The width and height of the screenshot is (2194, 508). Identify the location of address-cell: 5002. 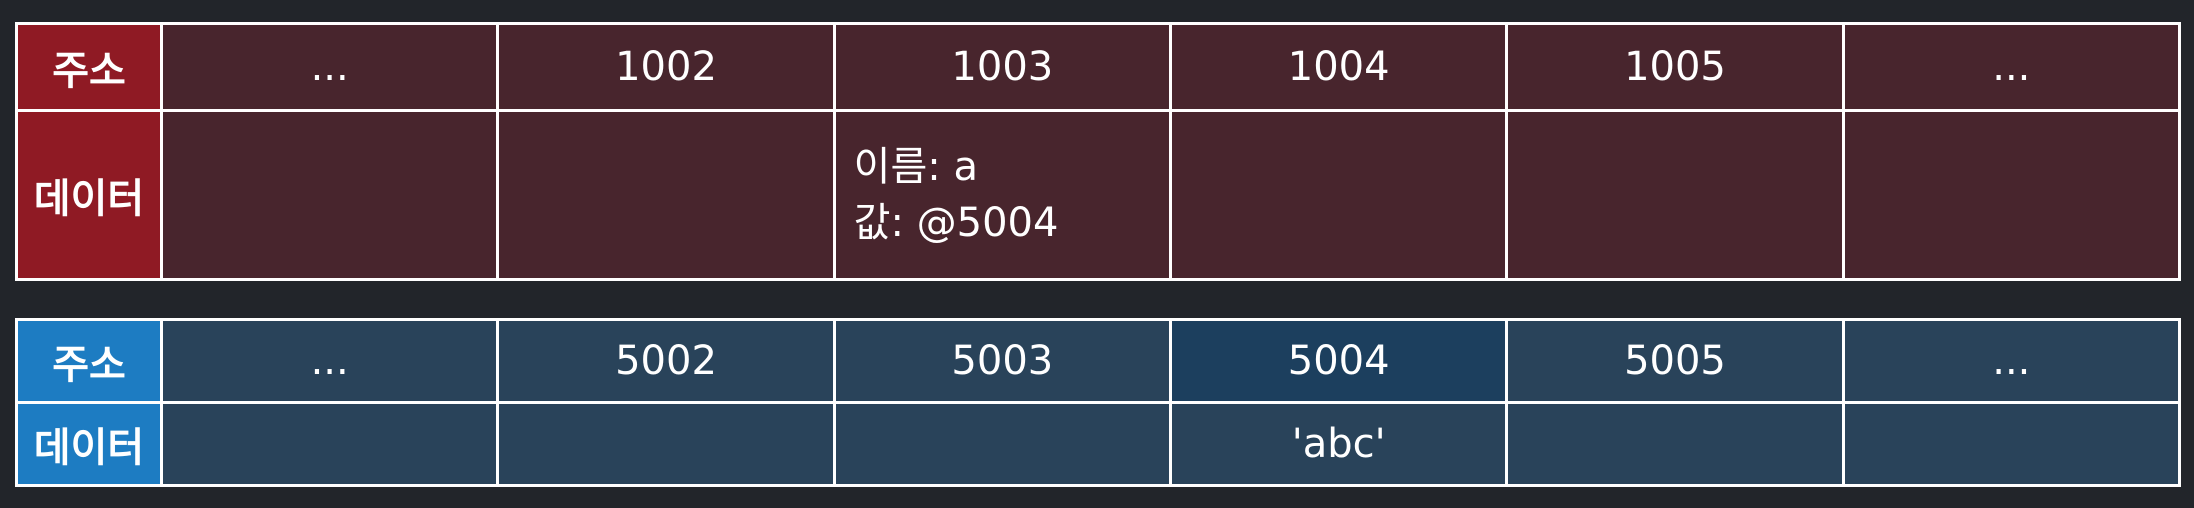
(666, 361).